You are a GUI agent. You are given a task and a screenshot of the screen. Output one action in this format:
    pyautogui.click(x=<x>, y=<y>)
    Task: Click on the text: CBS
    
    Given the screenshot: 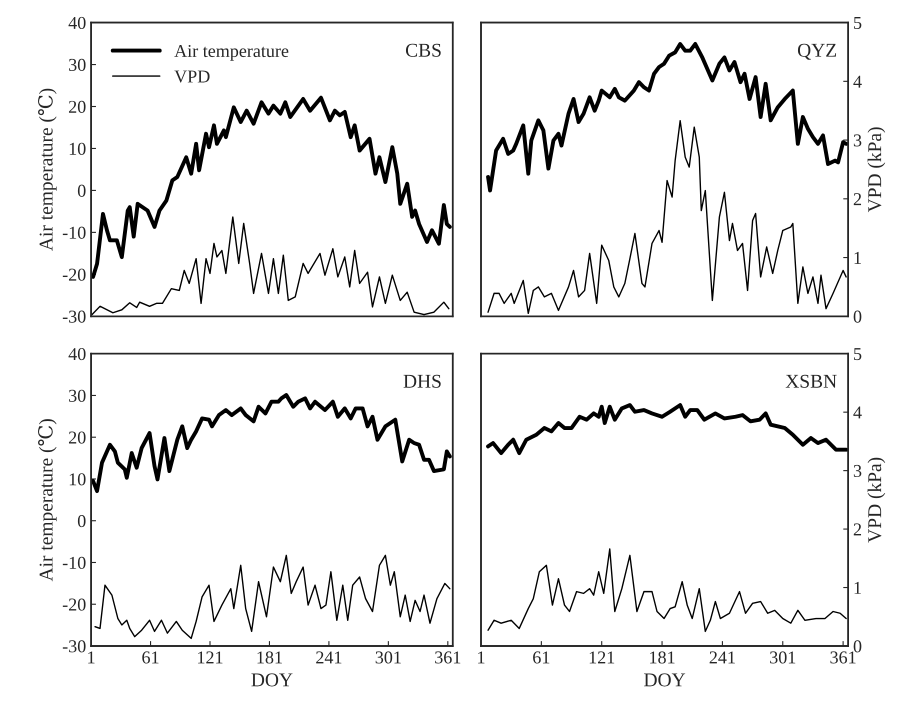 What is the action you would take?
    pyautogui.click(x=423, y=50)
    